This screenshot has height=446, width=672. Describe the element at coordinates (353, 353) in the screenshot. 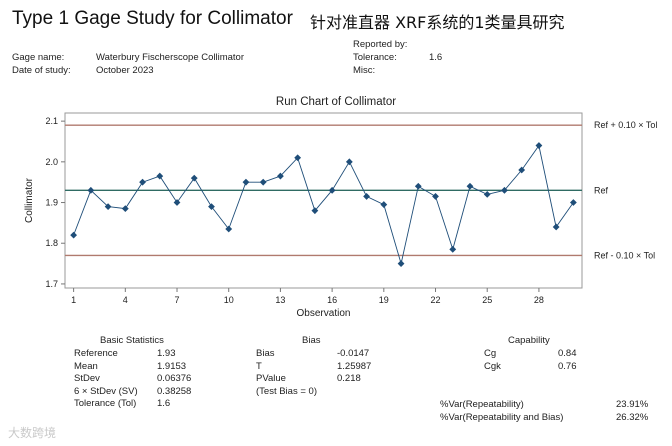

I see `bias-value: -0.0147` at that location.